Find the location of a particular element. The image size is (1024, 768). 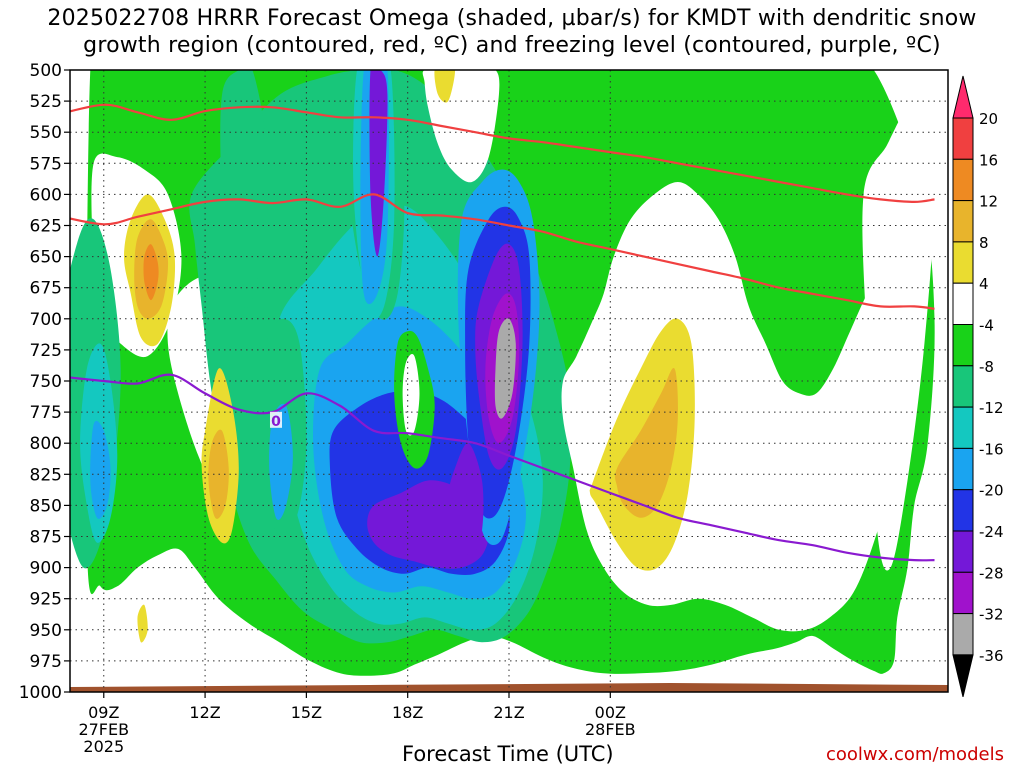

x-tick-label: 27FEB is located at coordinates (103, 729).